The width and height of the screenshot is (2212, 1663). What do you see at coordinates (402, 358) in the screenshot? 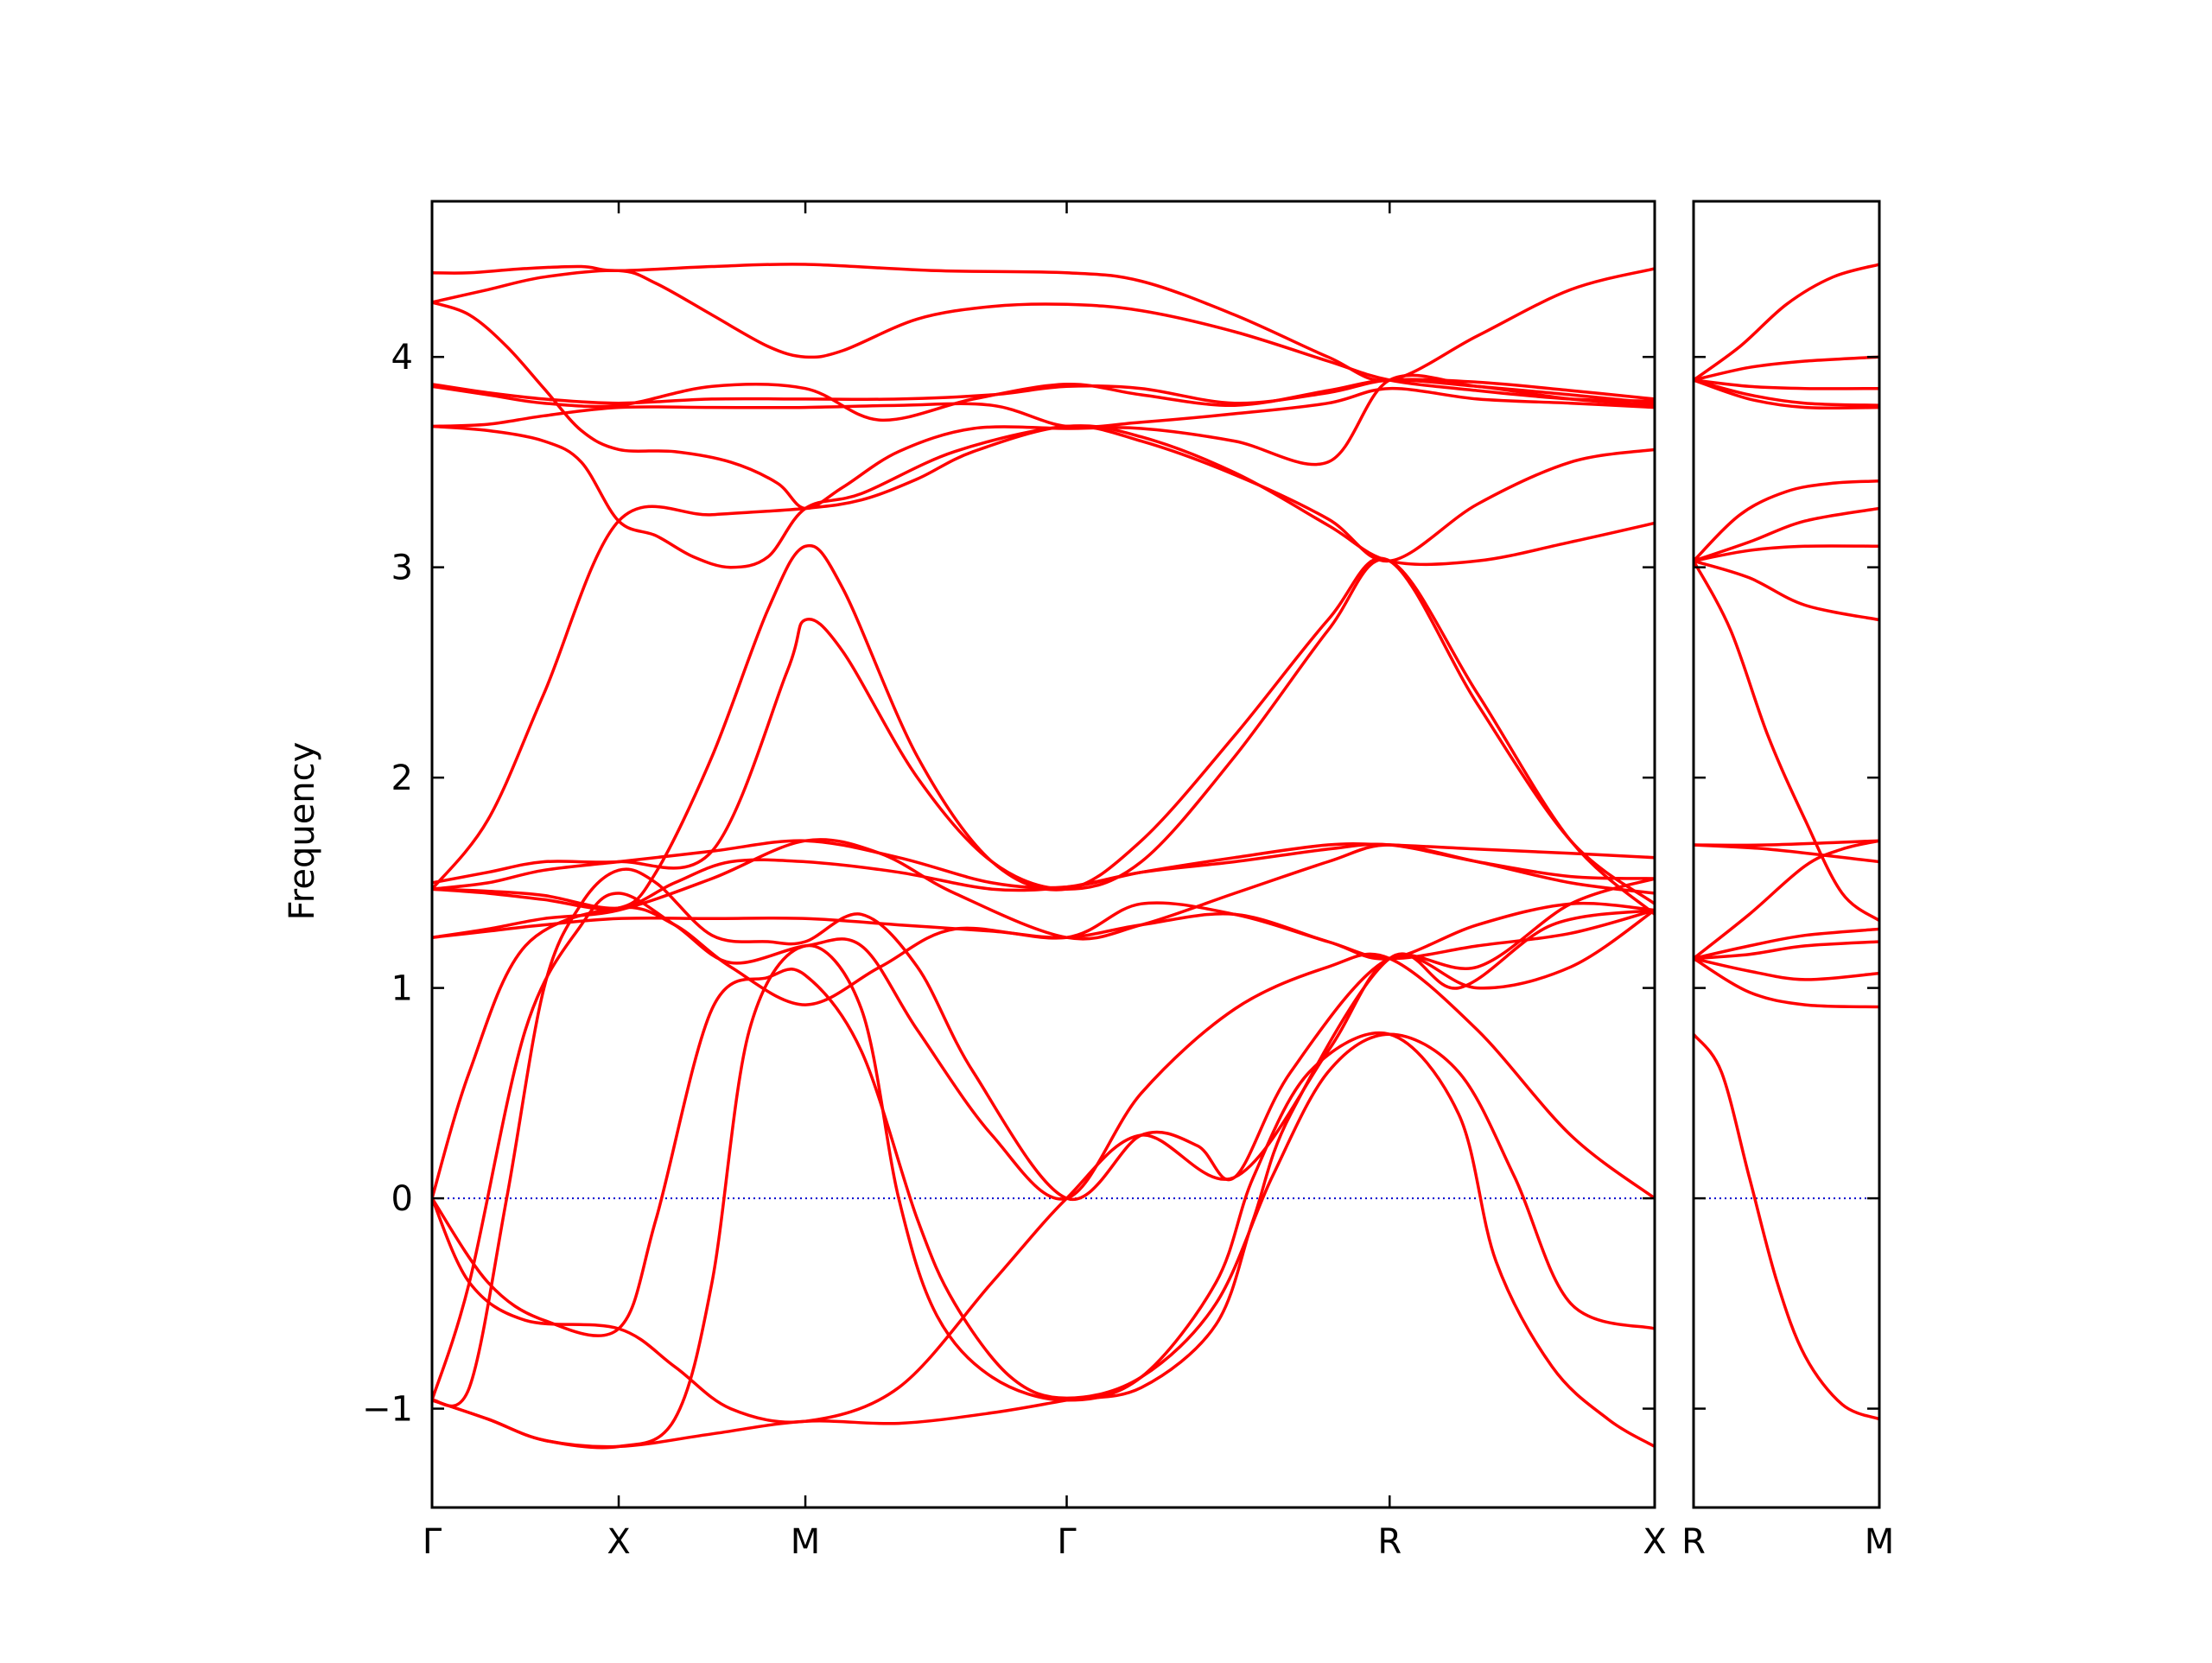
I see `y-tick-label: 4` at bounding box center [402, 358].